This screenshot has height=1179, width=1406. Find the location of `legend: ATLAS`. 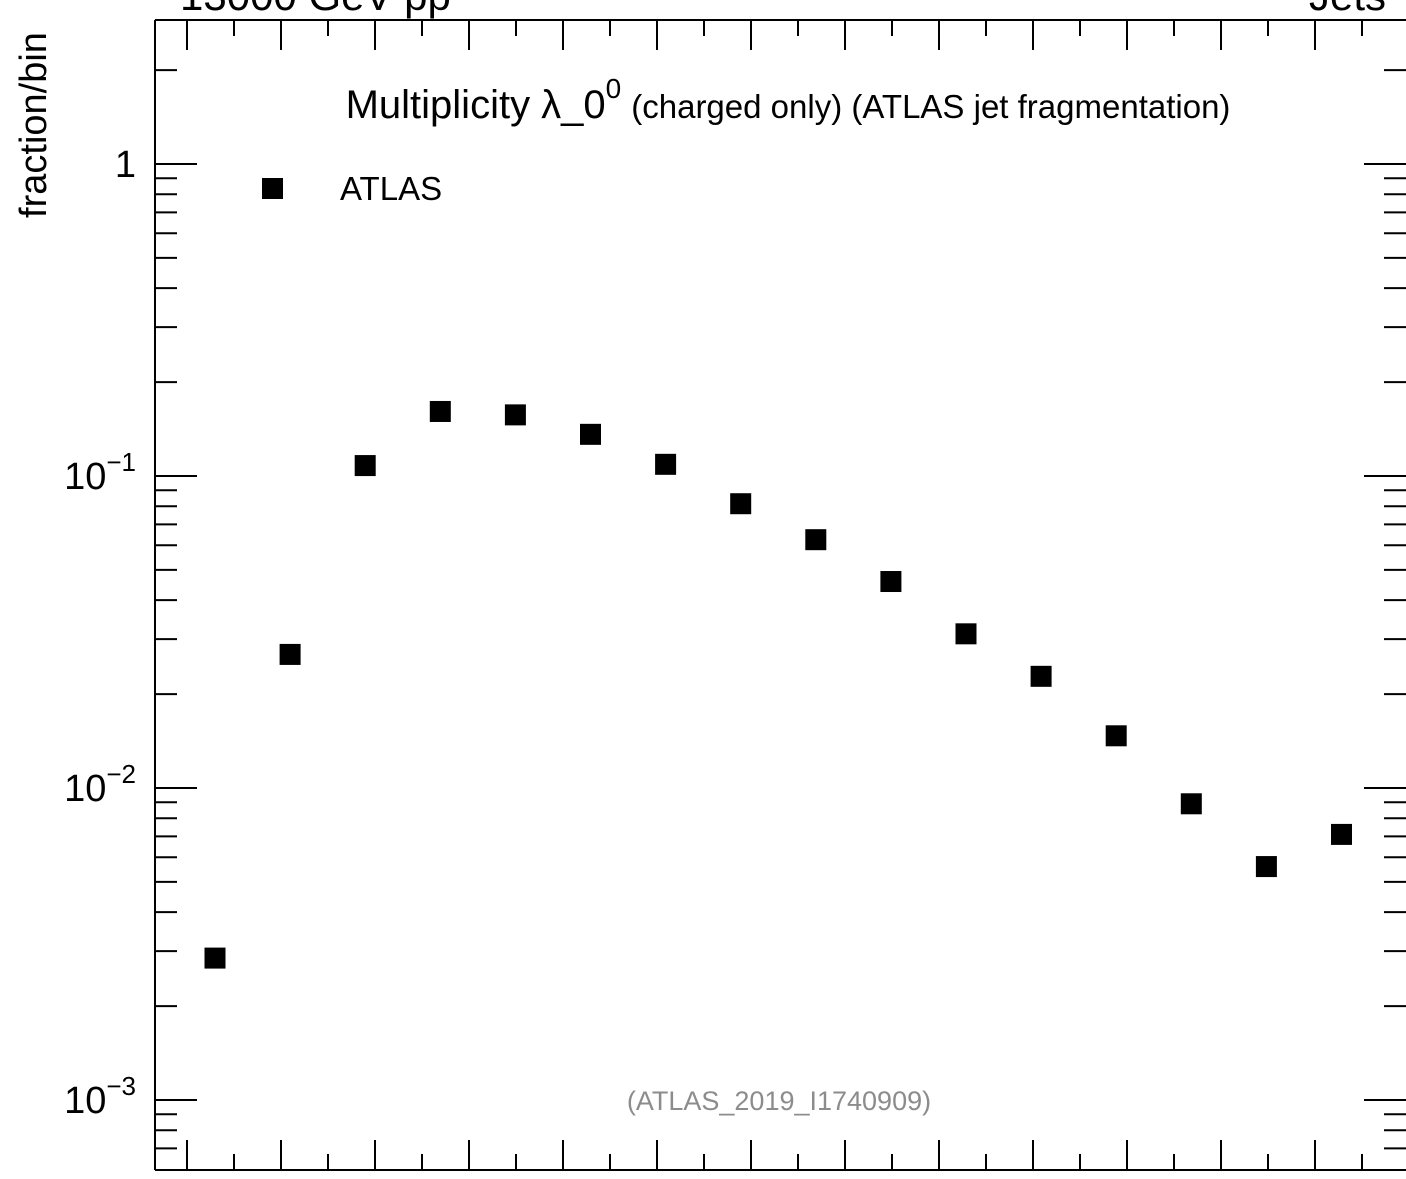

legend: ATLAS is located at coordinates (352, 188).